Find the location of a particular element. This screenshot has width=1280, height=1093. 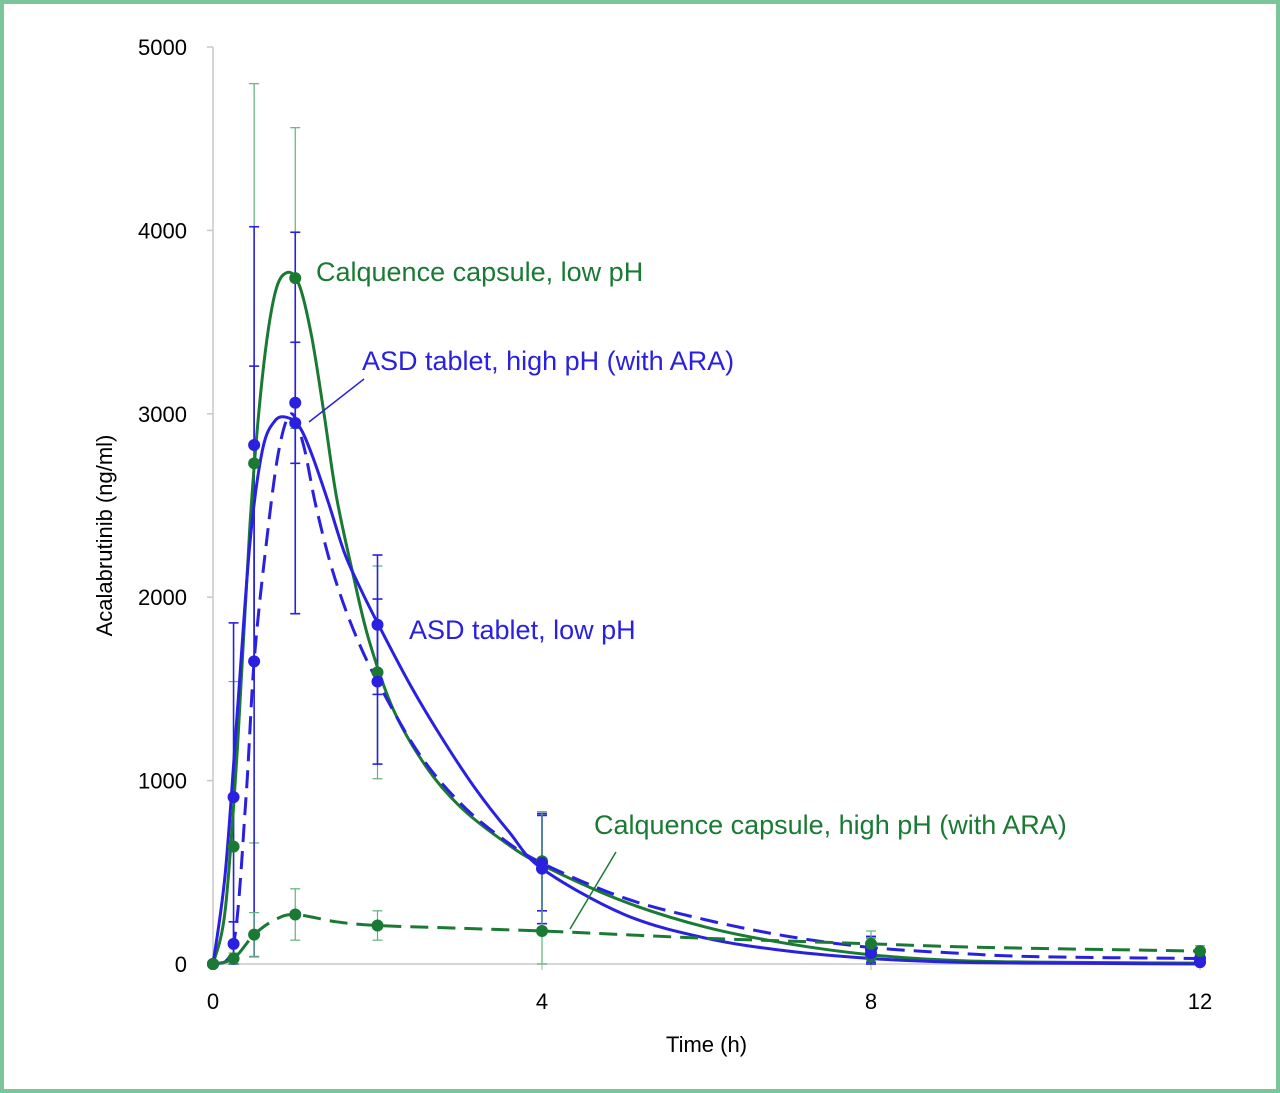

y-tick-label: 2000 is located at coordinates (162, 597).